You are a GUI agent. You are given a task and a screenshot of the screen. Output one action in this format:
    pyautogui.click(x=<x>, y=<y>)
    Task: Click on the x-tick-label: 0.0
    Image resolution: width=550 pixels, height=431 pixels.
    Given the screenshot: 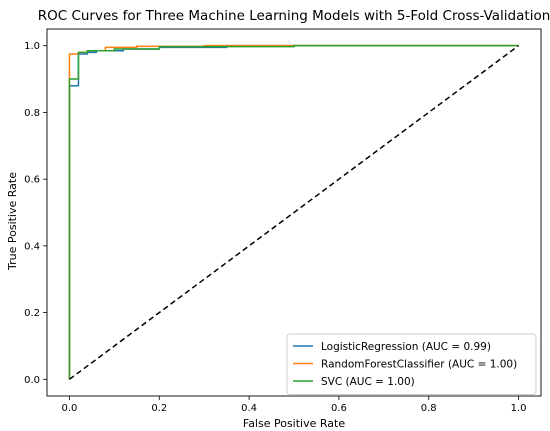 What is the action you would take?
    pyautogui.click(x=70, y=408)
    